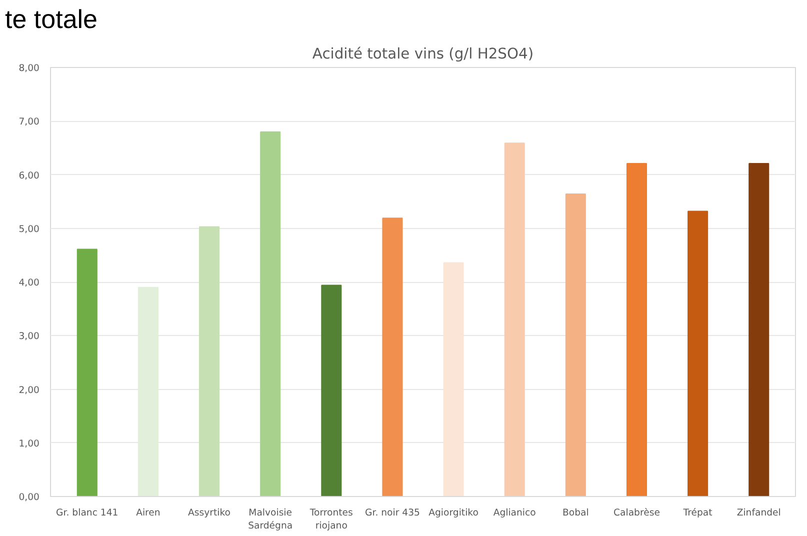 This screenshot has height=536, width=807. What do you see at coordinates (423, 54) in the screenshot?
I see `chart-title: Acidité totale vins (g/l H2SO4)` at bounding box center [423, 54].